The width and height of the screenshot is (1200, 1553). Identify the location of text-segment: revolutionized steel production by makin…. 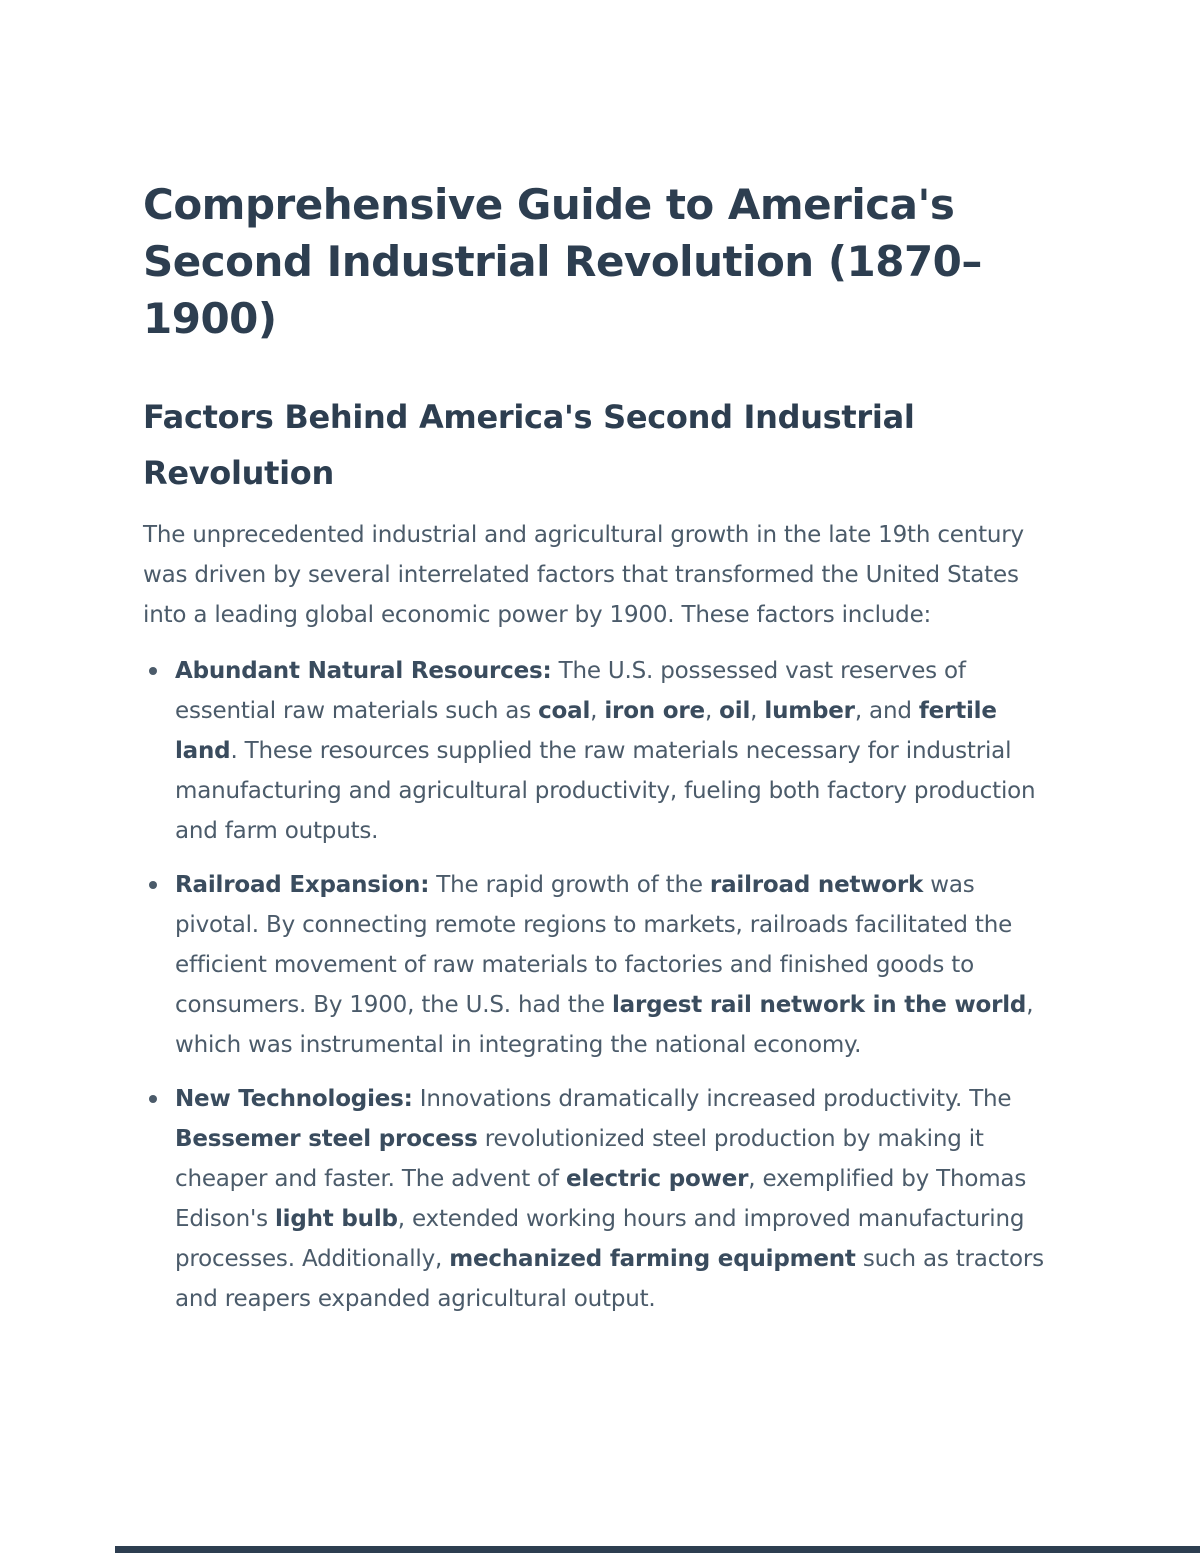
(579, 1159).